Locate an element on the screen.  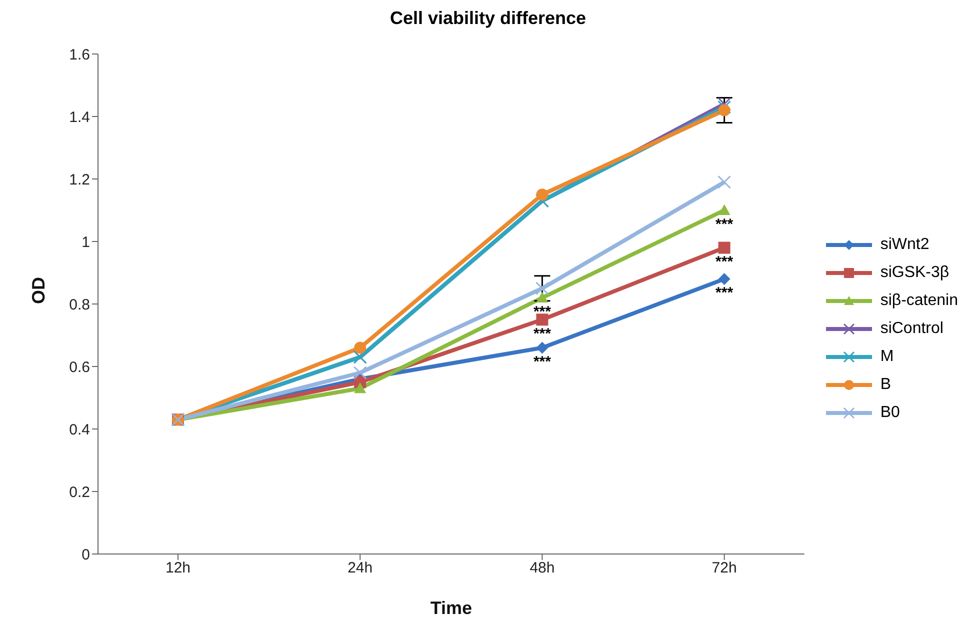
y-tick-label: 0 is located at coordinates (86, 555).